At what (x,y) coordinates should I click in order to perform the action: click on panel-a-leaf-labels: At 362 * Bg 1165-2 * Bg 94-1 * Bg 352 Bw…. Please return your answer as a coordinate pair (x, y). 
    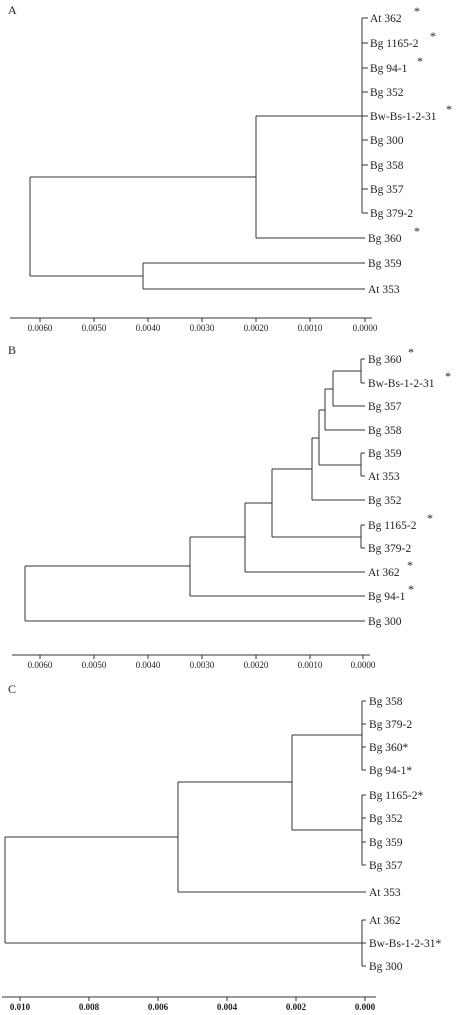
    Looking at the image, I should click on (410, 150).